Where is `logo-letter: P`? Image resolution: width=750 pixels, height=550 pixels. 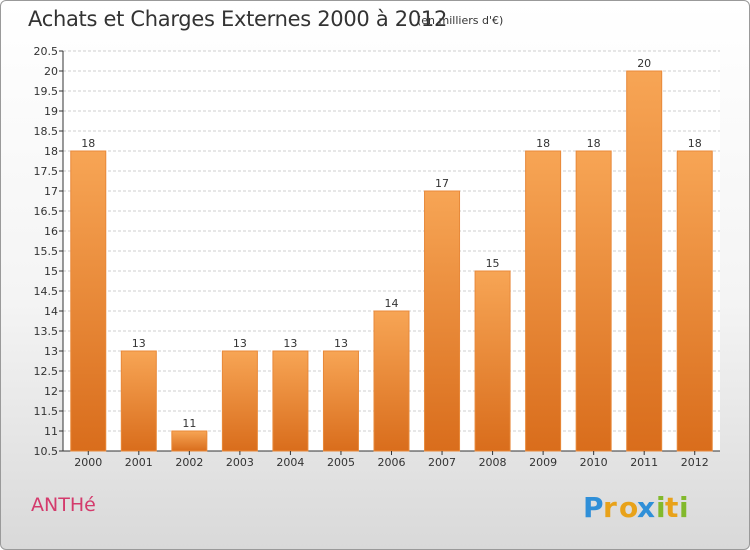 logo-letter: P is located at coordinates (593, 507).